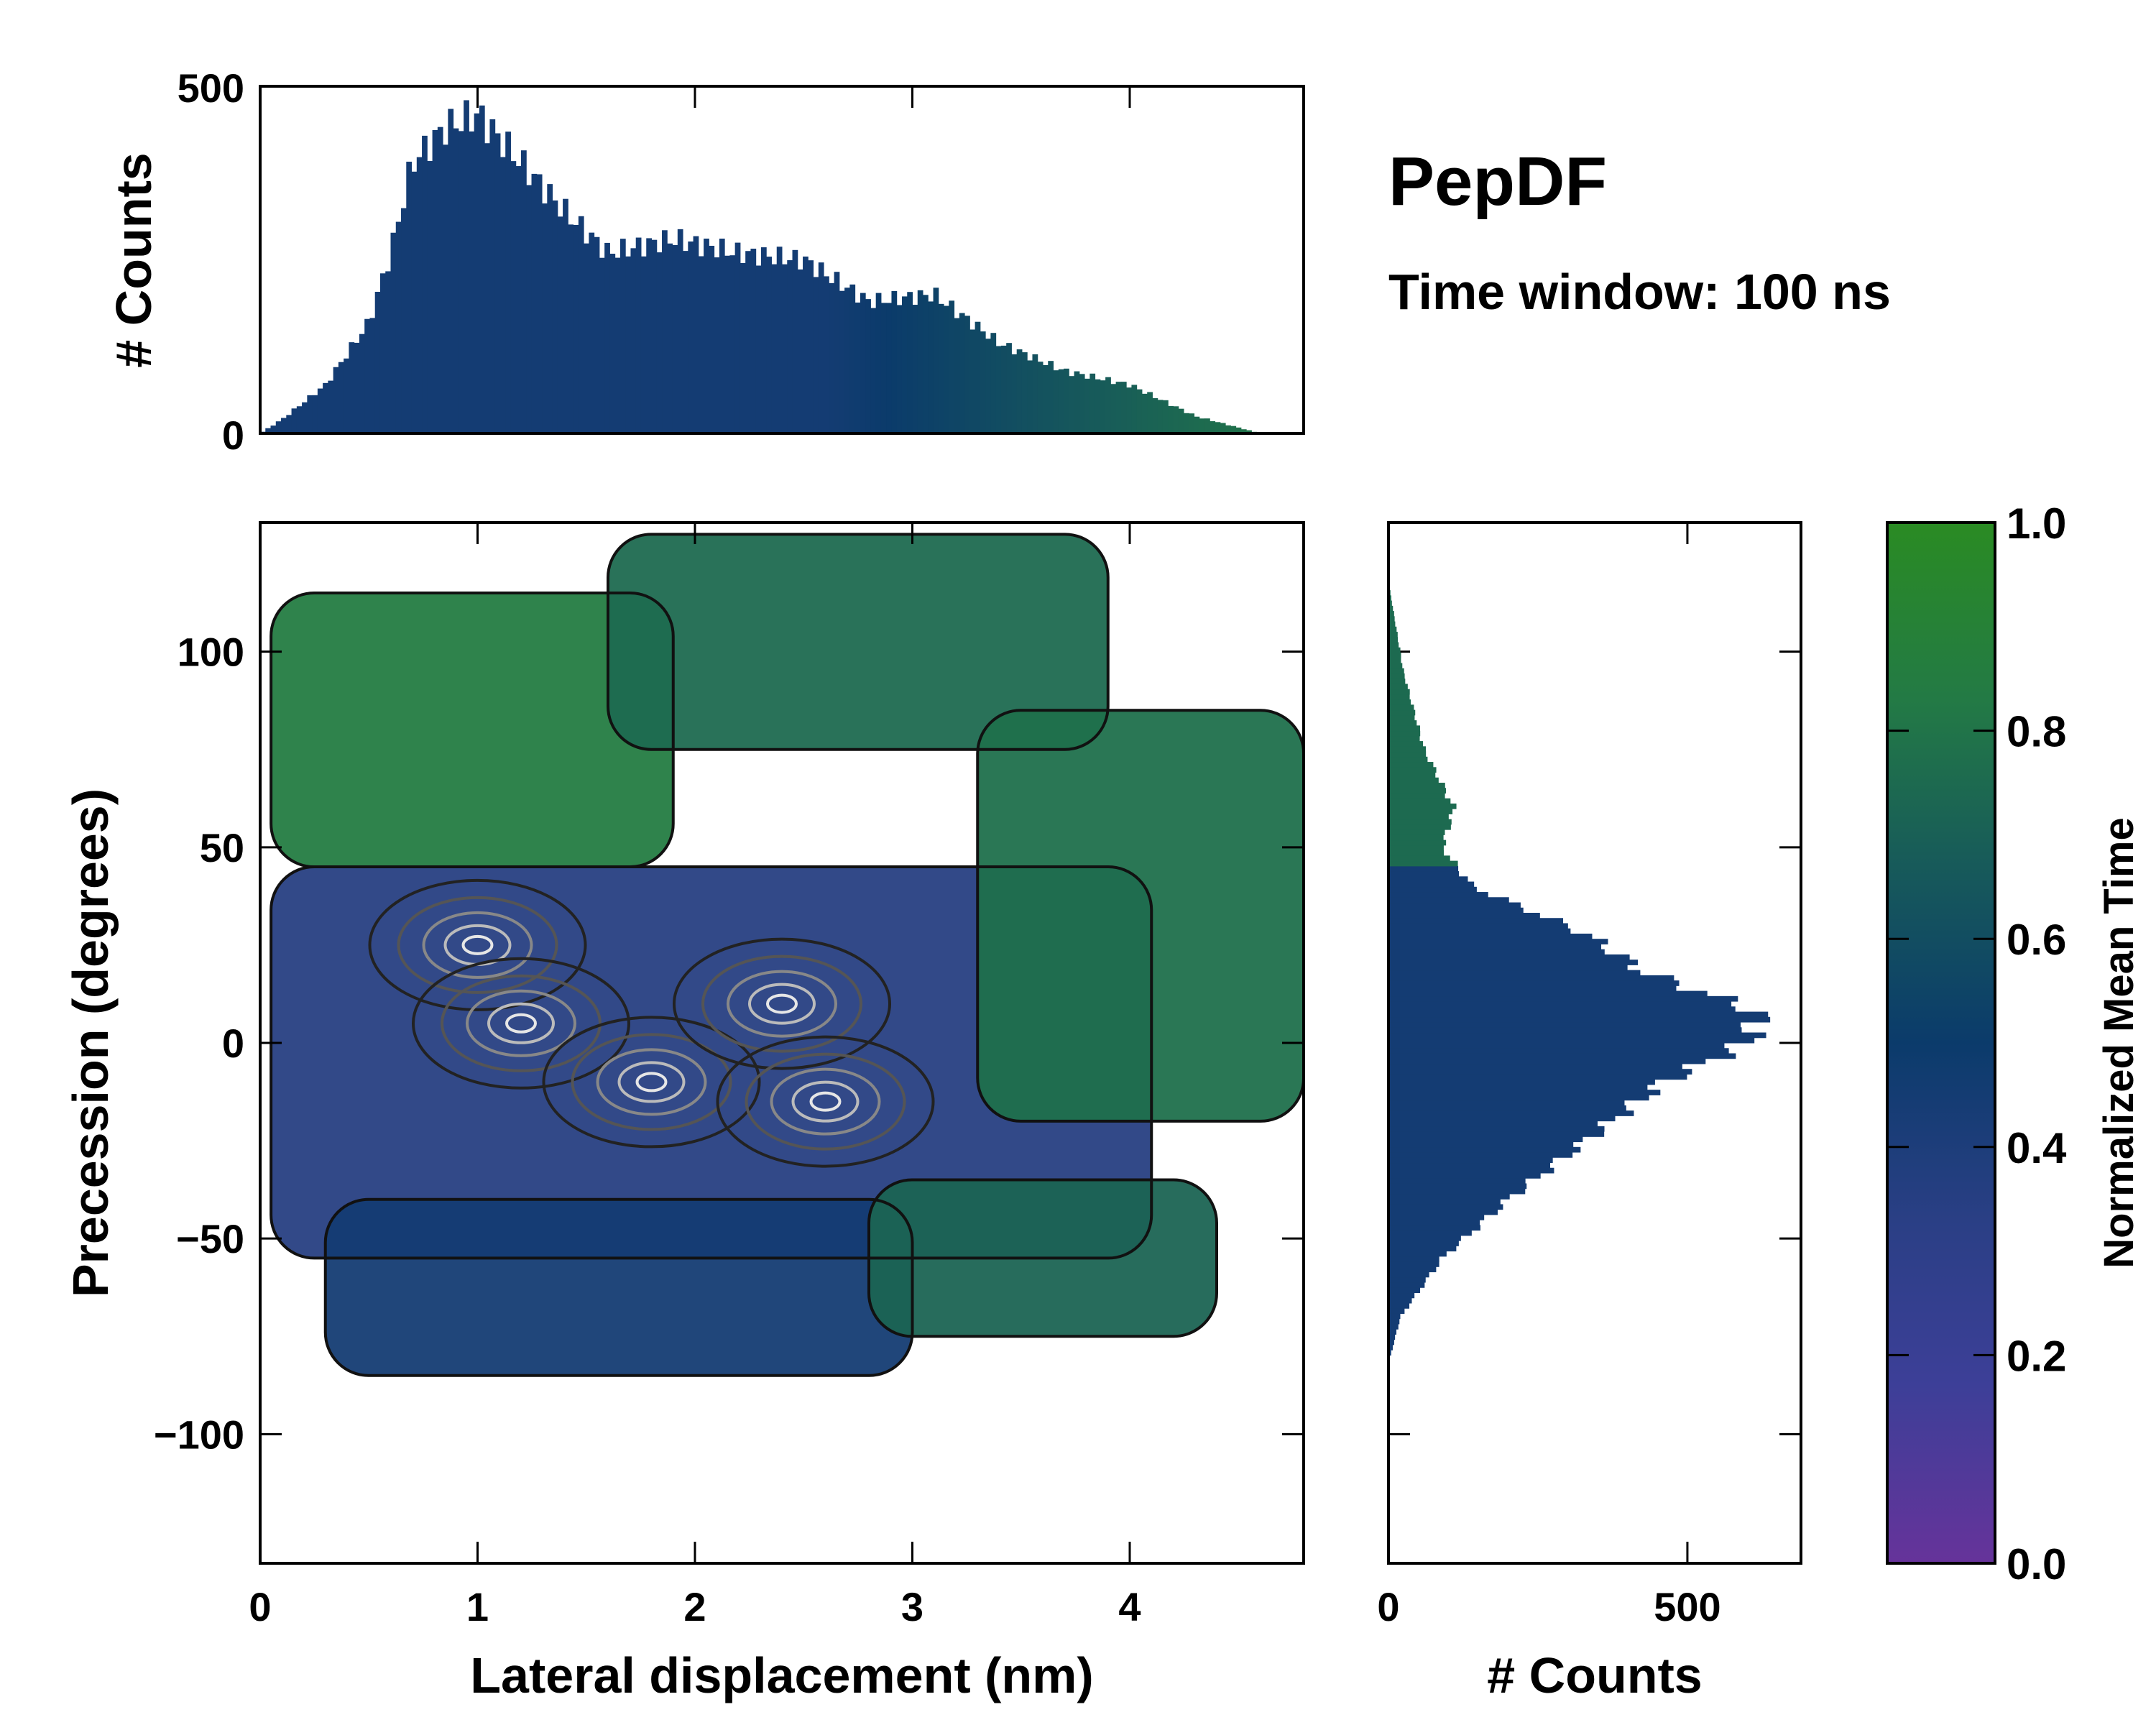  I want to click on right-histogram: 0 500 # Counts, so click(1590, 1112).